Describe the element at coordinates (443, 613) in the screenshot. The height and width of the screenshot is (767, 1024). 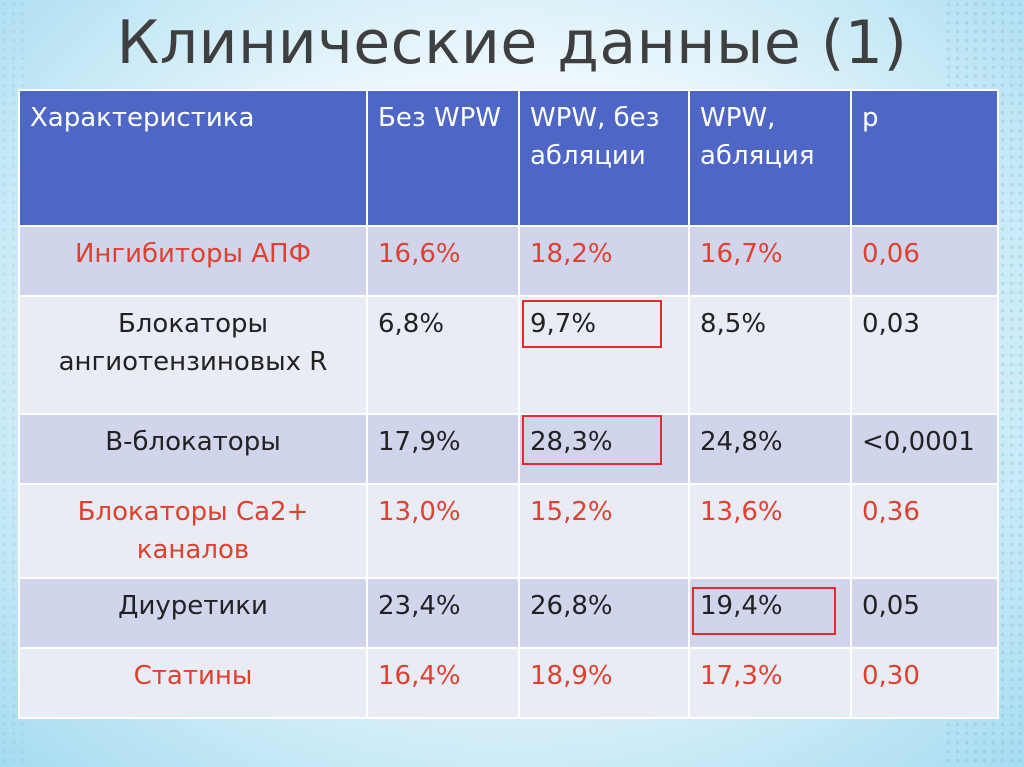
I see `cell-no-wpw: 23,4%` at that location.